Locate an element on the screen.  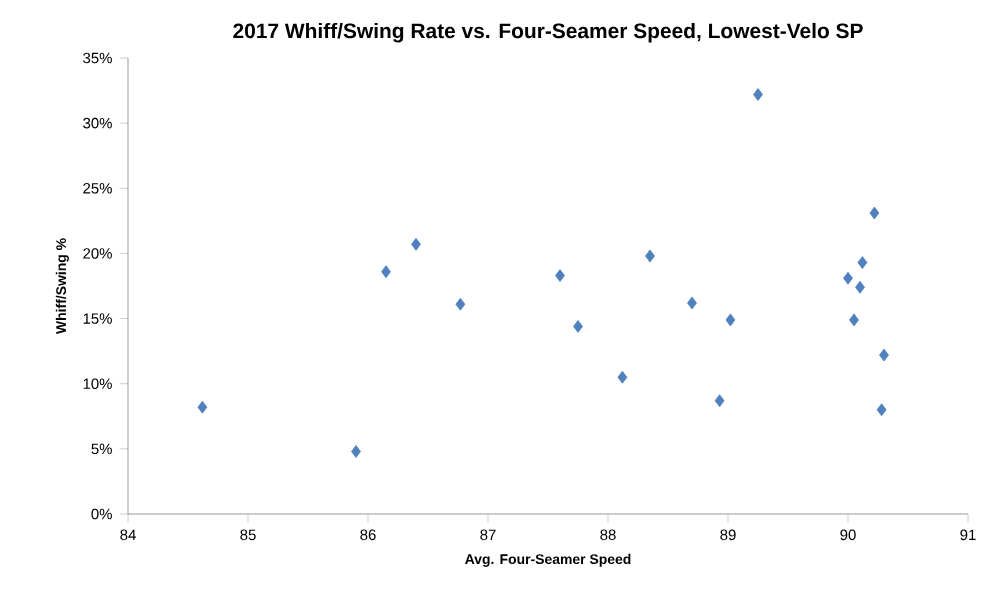
chart-title: 2017 Whiff/Swing Rate vs. Four-Seamer Speed, Lowest-Velo SP is located at coordinates (548, 32).